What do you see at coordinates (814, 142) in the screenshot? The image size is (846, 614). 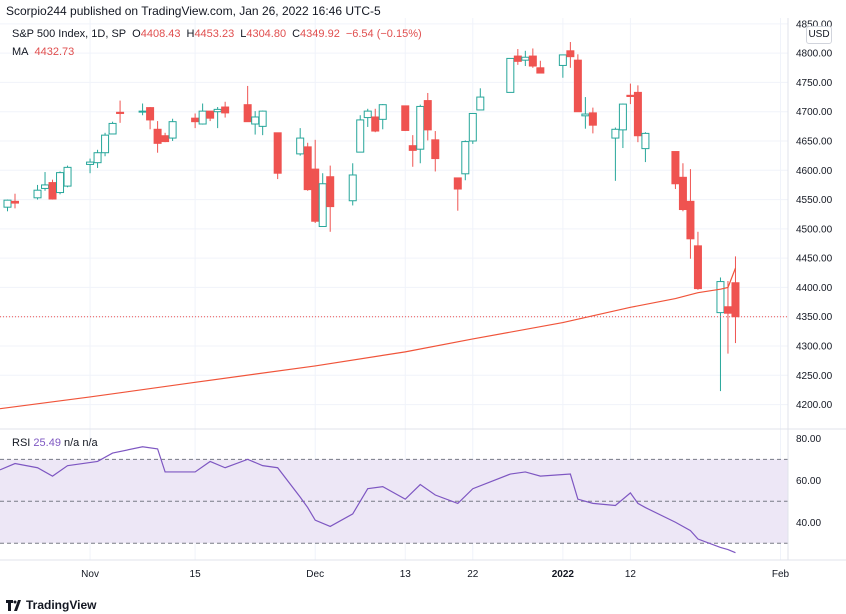 I see `price-tick-label: 4650.00` at bounding box center [814, 142].